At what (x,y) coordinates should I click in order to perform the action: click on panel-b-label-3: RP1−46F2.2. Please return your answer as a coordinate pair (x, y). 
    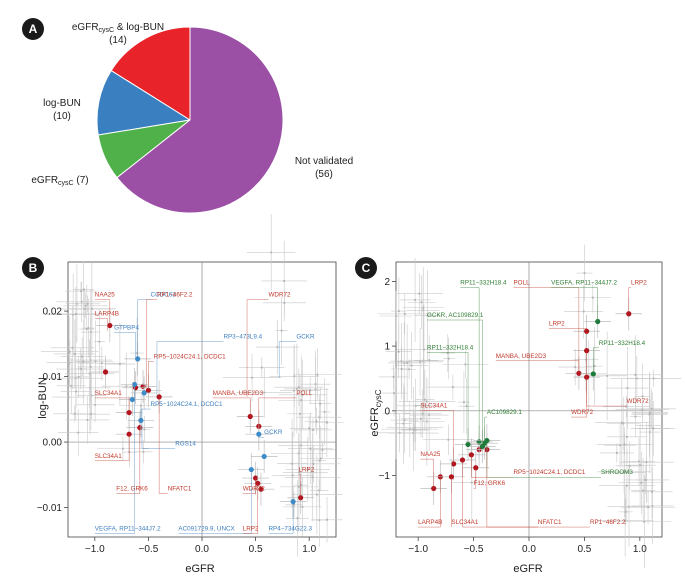
    Looking at the image, I should click on (175, 295).